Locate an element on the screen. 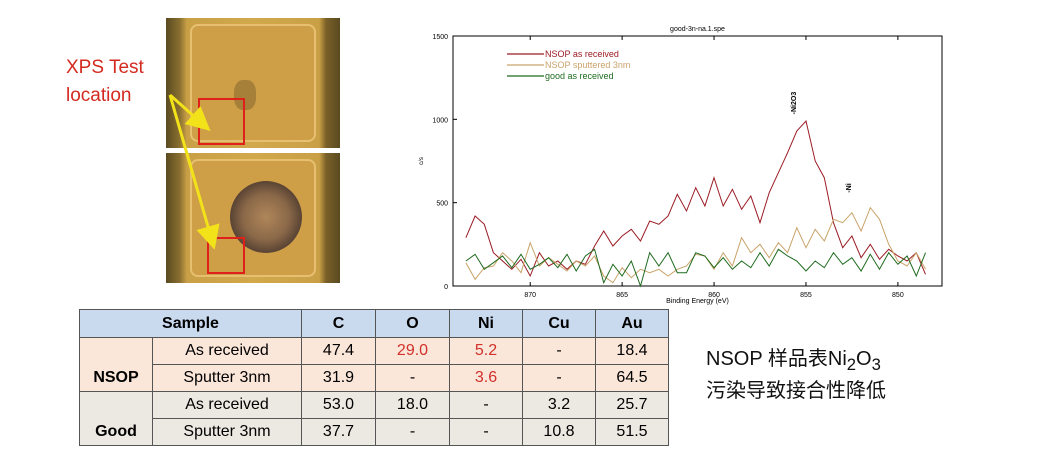  header-sample: Sample is located at coordinates (190, 323).